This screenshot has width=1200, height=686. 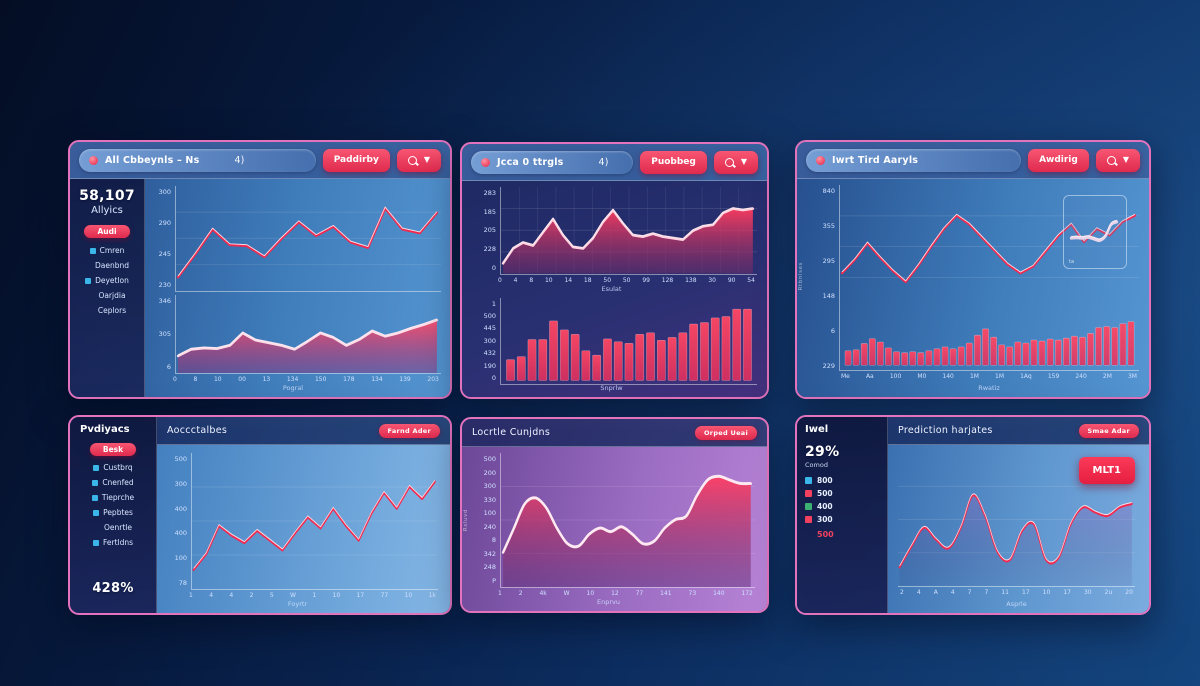 What do you see at coordinates (818, 289) in the screenshot?
I see `y-axis-ticks: 840 355 295 148 6 229` at bounding box center [818, 289].